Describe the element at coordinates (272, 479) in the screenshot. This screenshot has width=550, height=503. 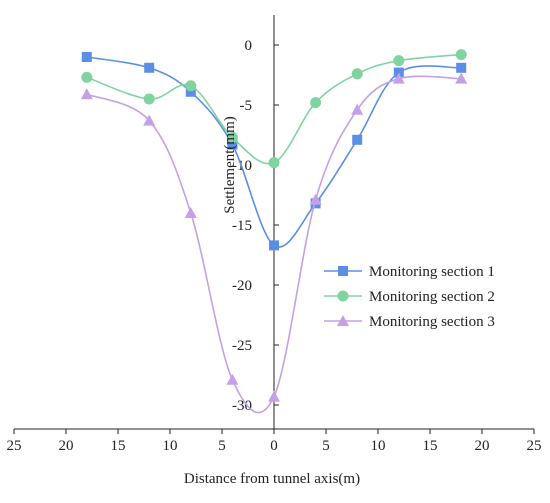
I see `x-axis-label: Distance from tunnel axis(m)` at that location.